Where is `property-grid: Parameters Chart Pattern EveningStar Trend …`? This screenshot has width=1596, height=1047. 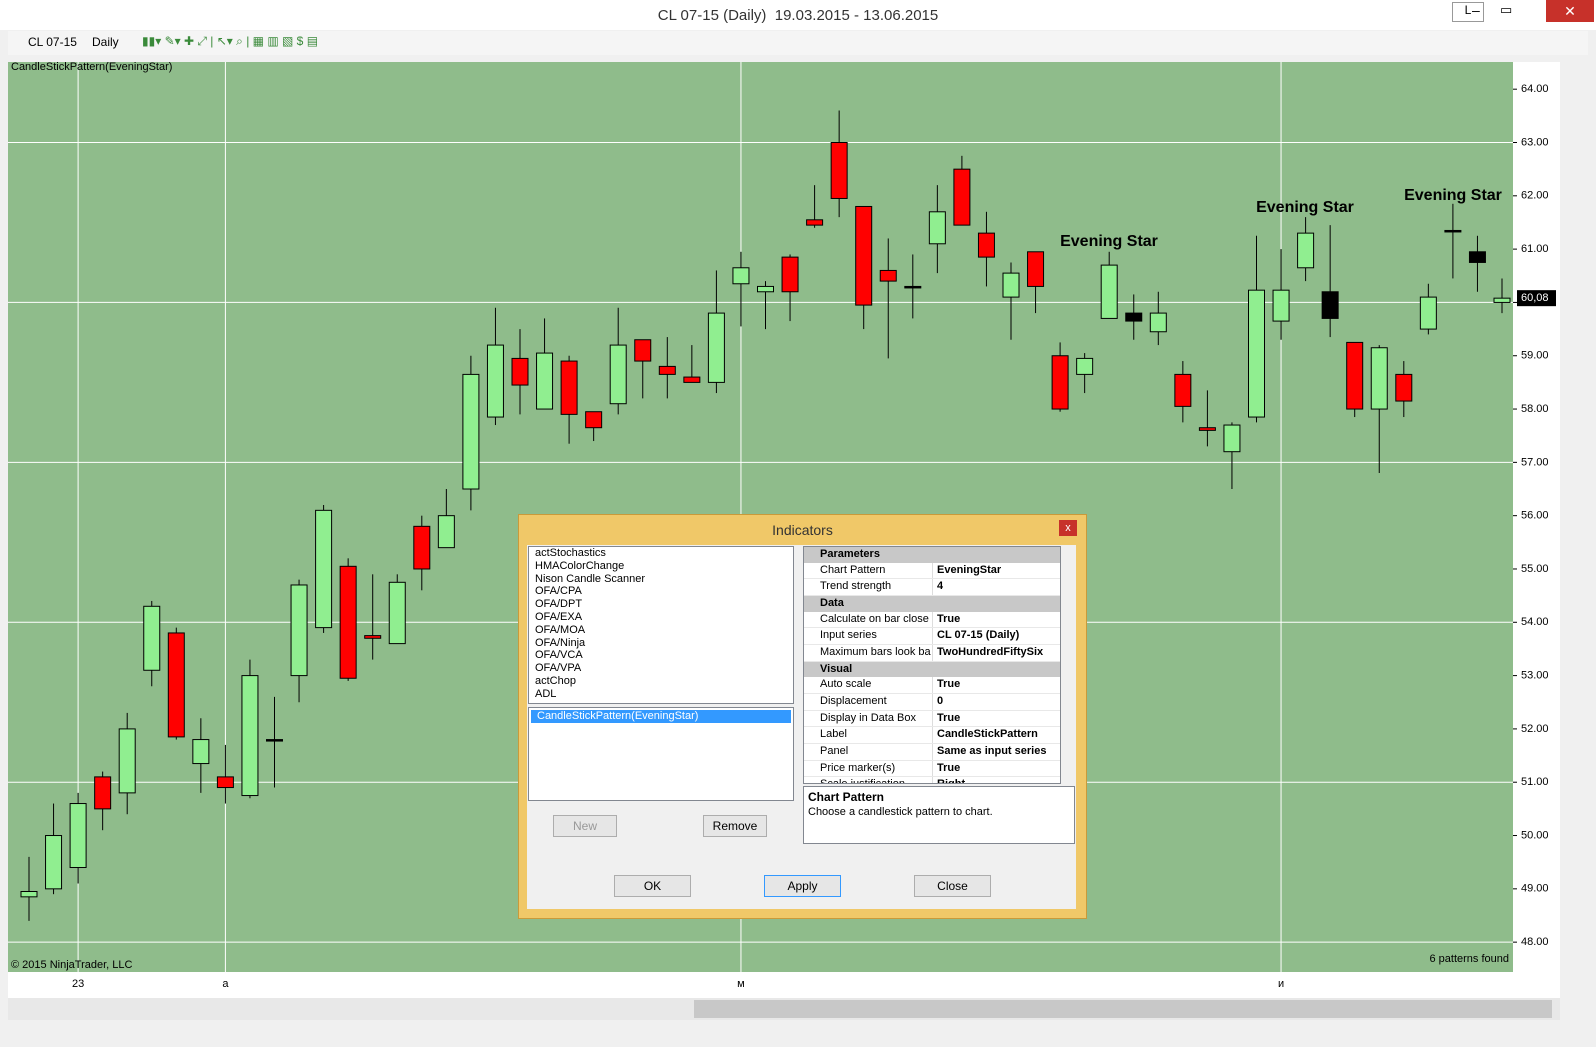
property-grid: Parameters Chart Pattern EveningStar Trend … is located at coordinates (932, 665).